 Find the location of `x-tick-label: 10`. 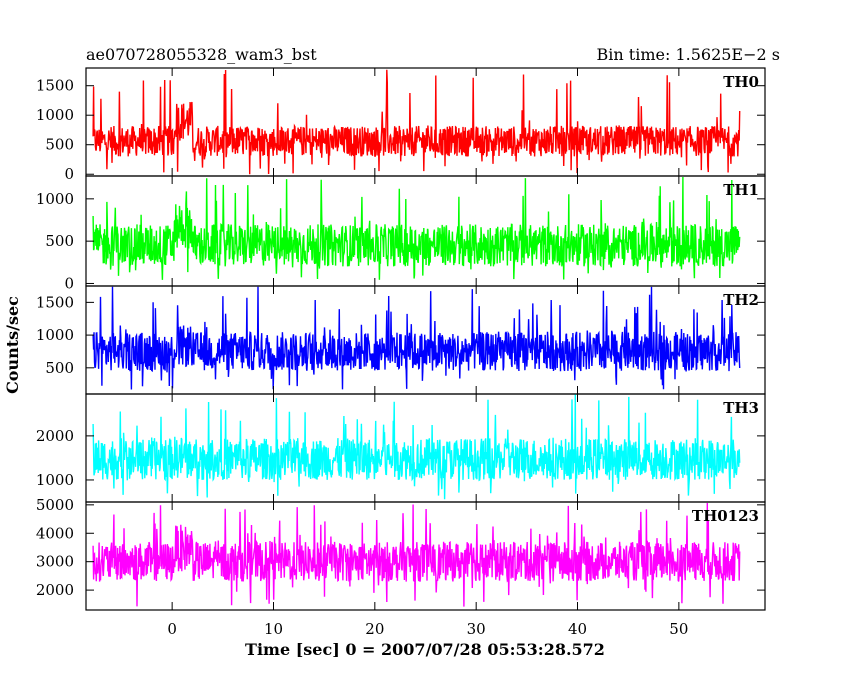

x-tick-label: 10 is located at coordinates (273, 629).